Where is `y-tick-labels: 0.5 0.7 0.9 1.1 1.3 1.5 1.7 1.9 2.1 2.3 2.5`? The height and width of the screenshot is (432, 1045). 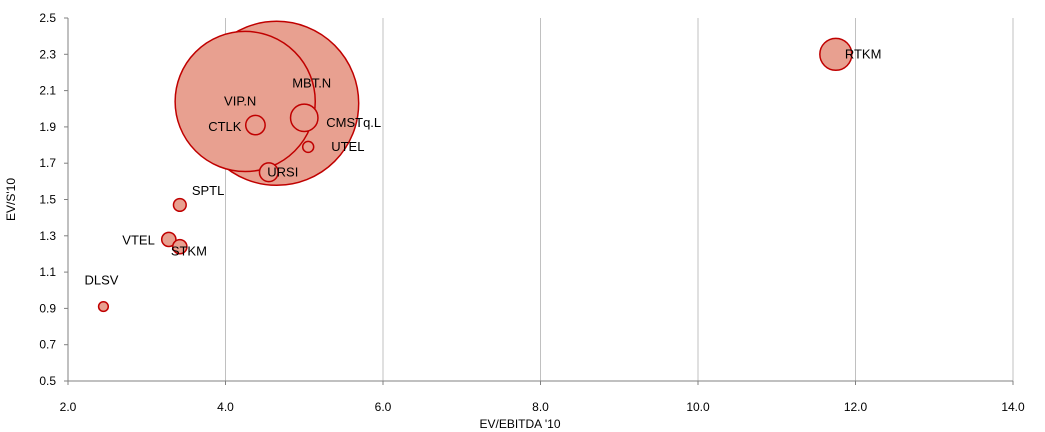
y-tick-labels: 0.5 0.7 0.9 1.1 1.3 1.5 1.7 1.9 2.1 2.3 2.5 is located at coordinates (47, 199).